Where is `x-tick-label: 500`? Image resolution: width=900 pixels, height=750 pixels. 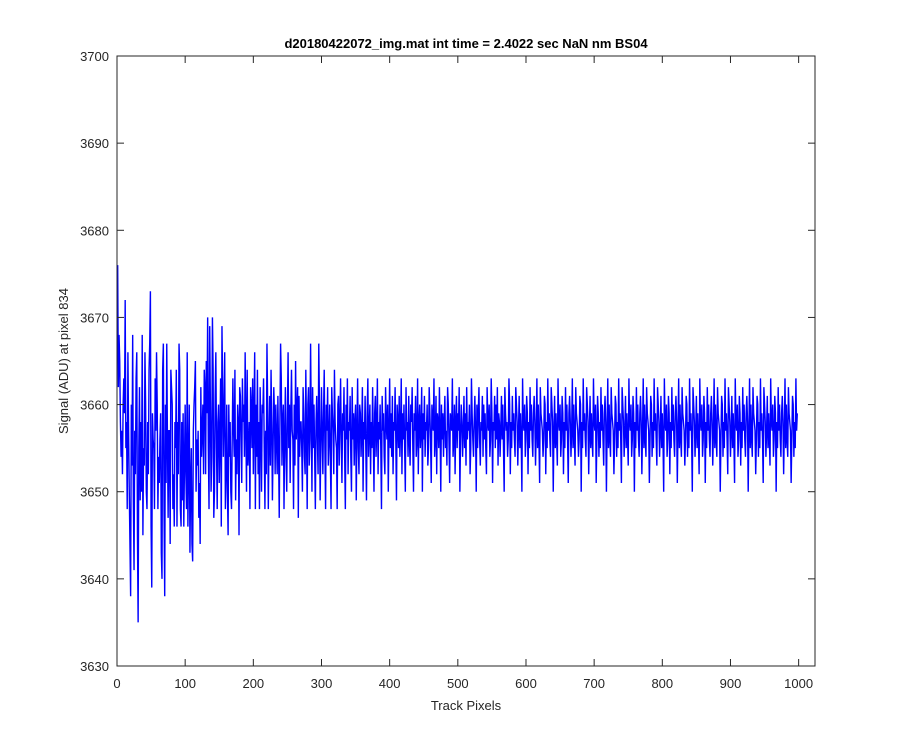 x-tick-label: 500 is located at coordinates (458, 683).